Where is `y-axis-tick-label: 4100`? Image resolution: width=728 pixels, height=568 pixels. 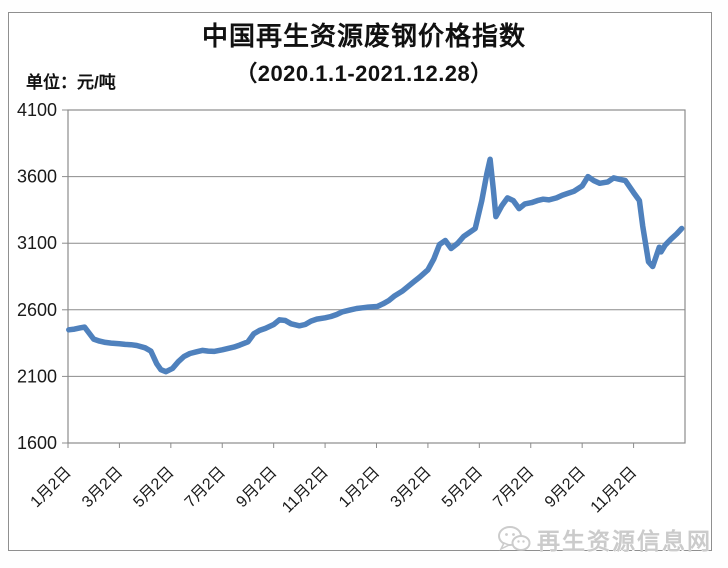 y-axis-tick-label: 4100 is located at coordinates (37, 110).